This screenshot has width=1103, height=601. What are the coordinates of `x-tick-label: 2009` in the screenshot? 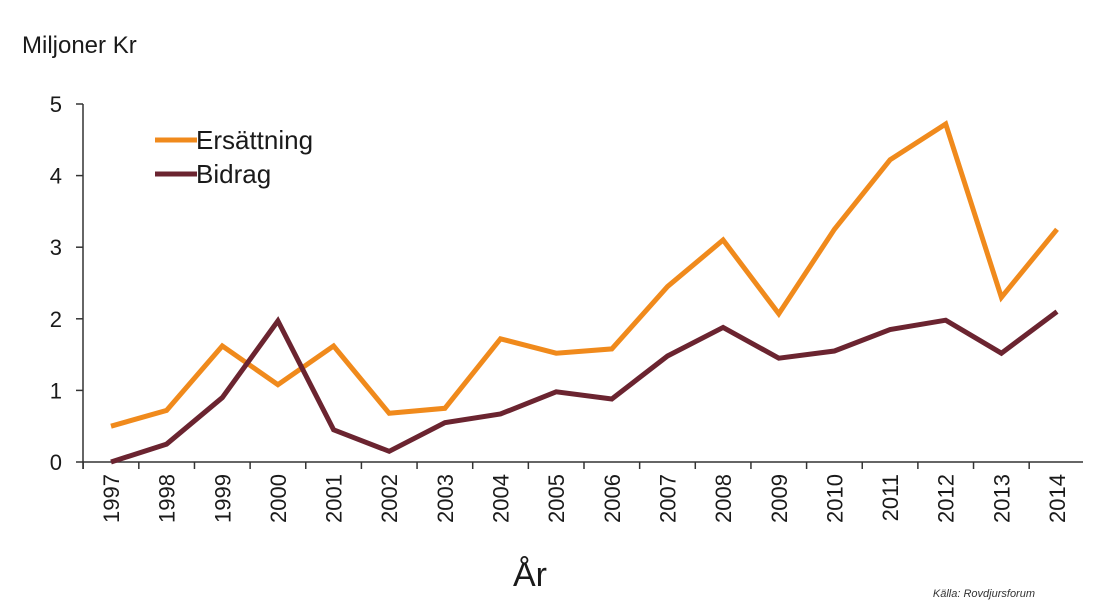 It's located at (779, 498).